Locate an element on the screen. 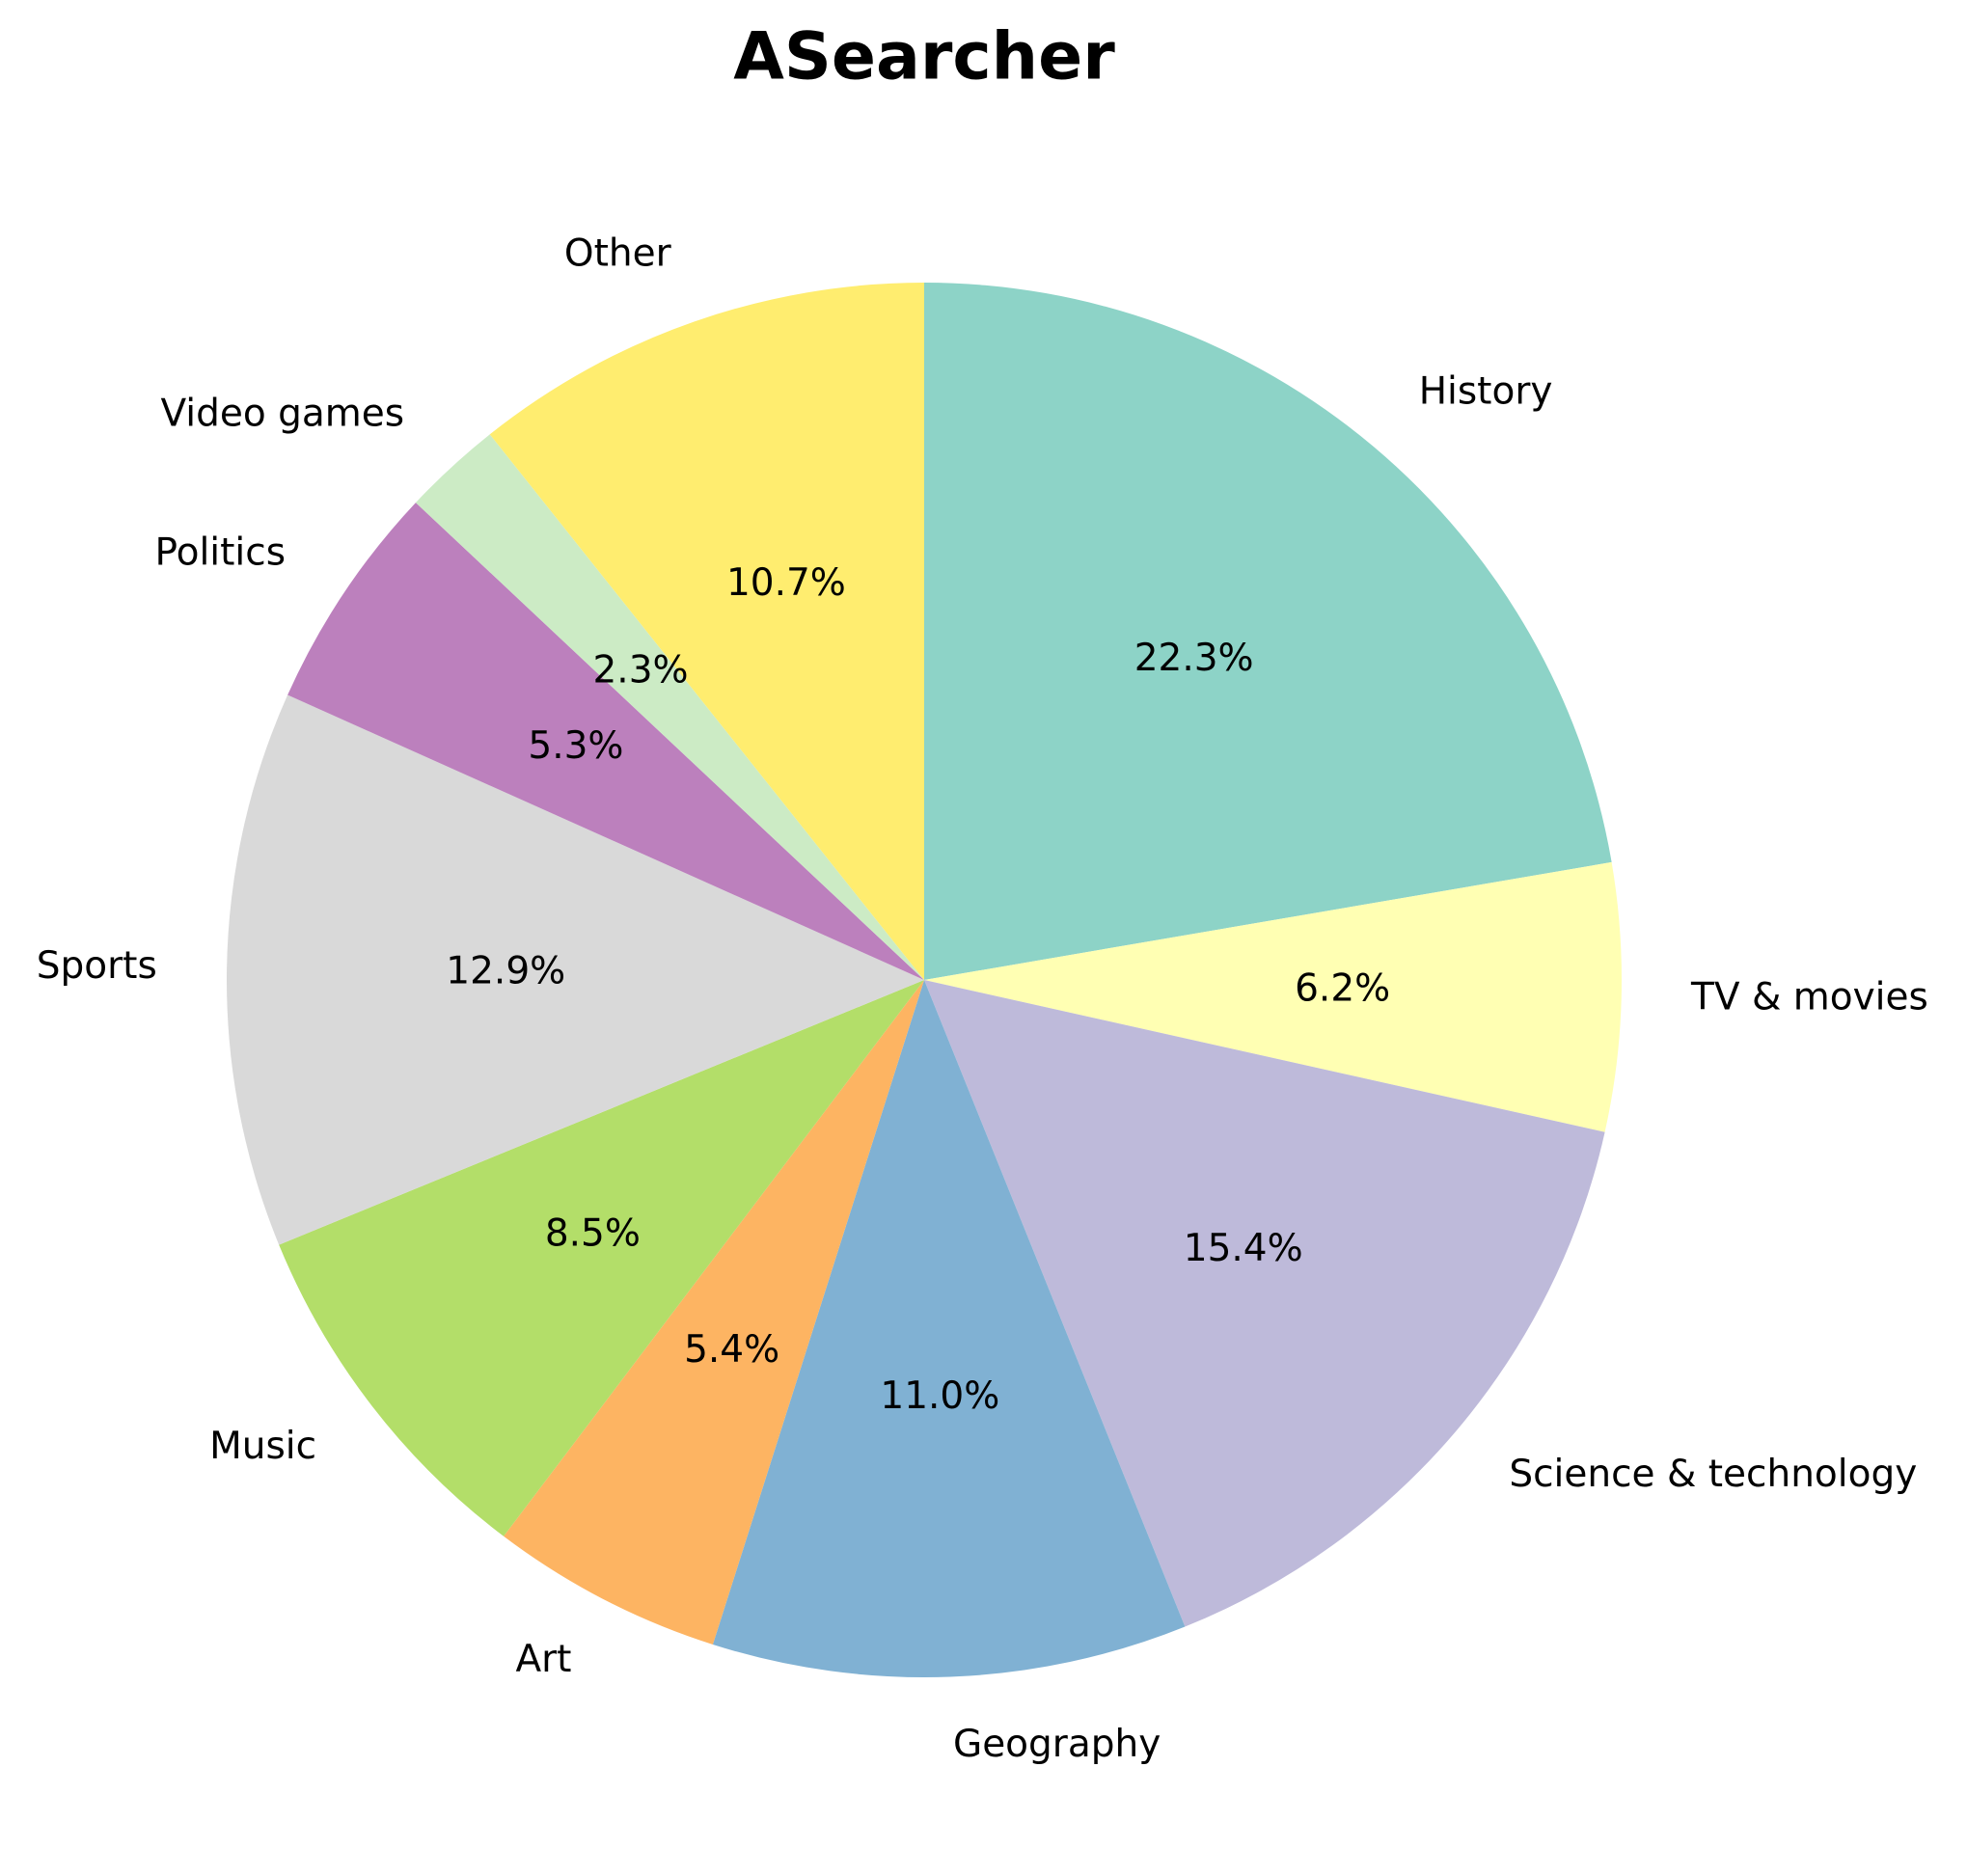 The width and height of the screenshot is (1967, 1876). slice-label: Politics is located at coordinates (220, 553).